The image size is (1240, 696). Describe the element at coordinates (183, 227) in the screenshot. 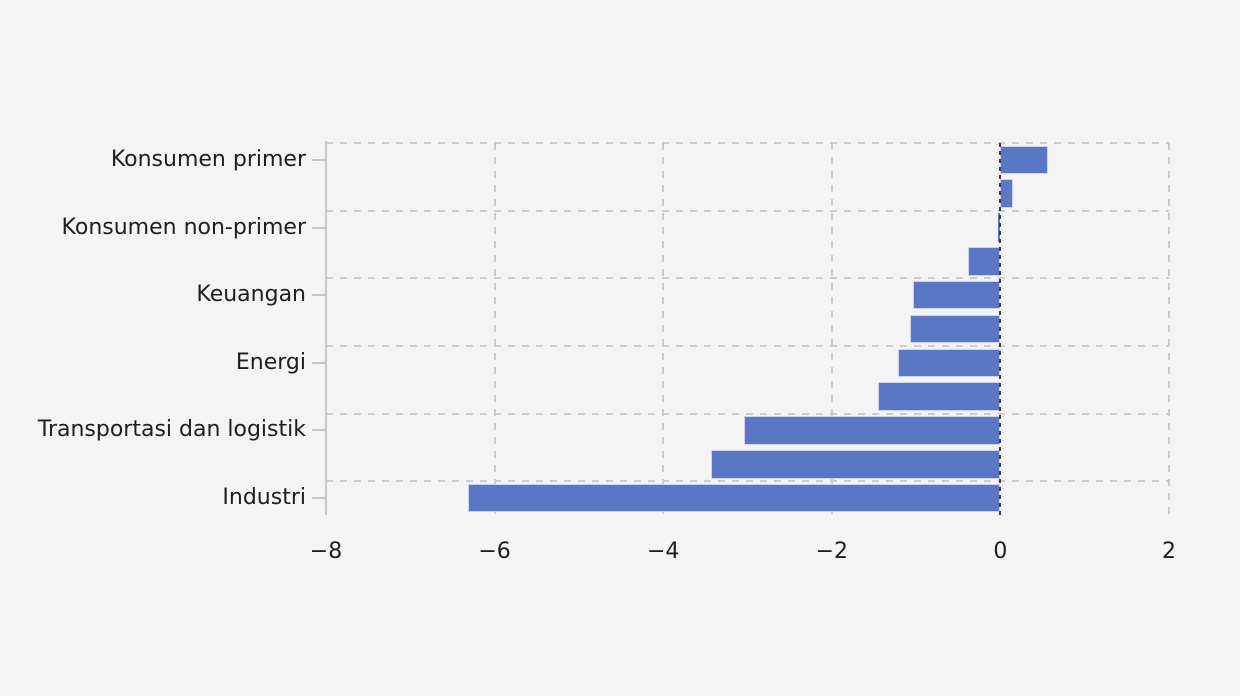

I see `y-tick-label: Konsumen non-primer` at that location.